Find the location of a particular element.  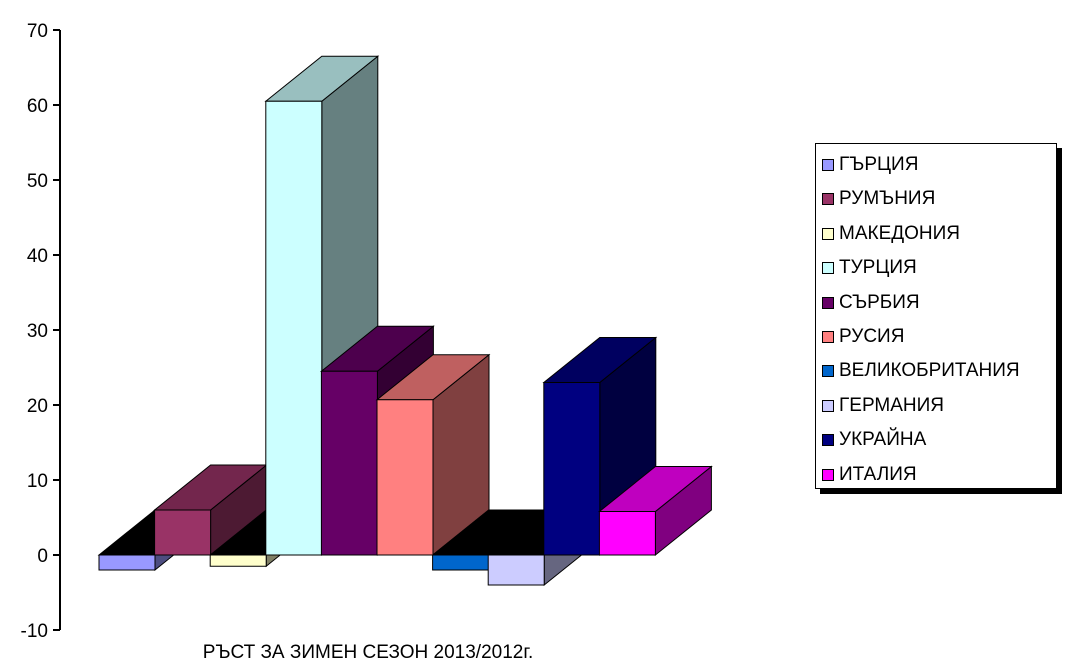

legend-item: РУСИЯ is located at coordinates (863, 337).